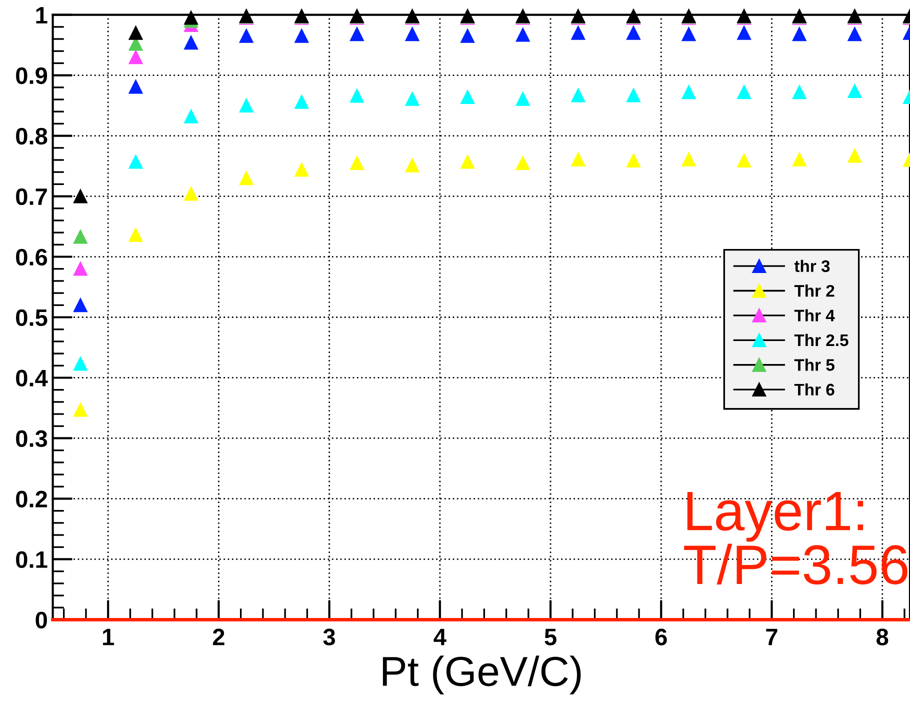 The image size is (910, 705). What do you see at coordinates (814, 364) in the screenshot?
I see `legend-label: Thr 5` at bounding box center [814, 364].